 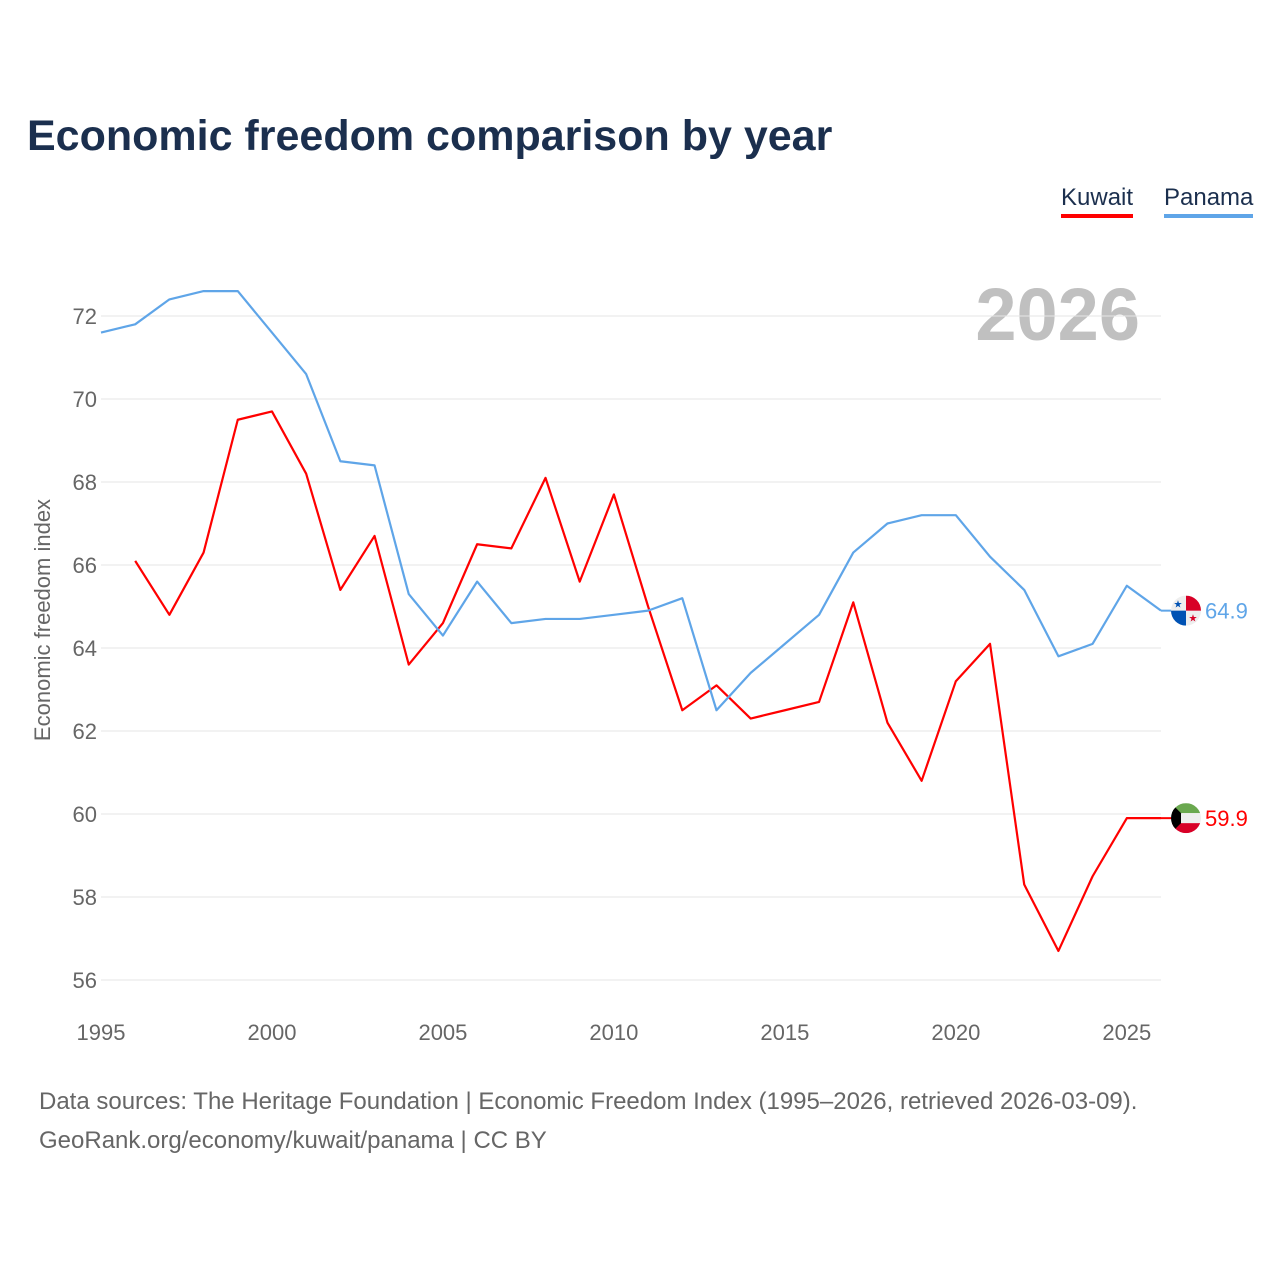 I want to click on y-tick-label: 58, so click(x=85, y=897).